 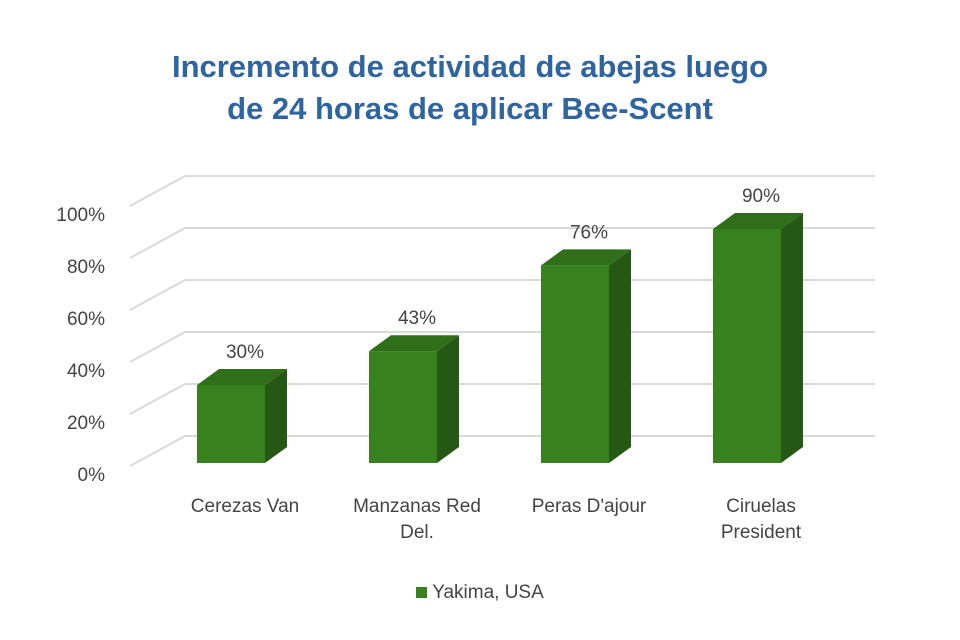 What do you see at coordinates (86, 423) in the screenshot?
I see `y-tick-label: 20%` at bounding box center [86, 423].